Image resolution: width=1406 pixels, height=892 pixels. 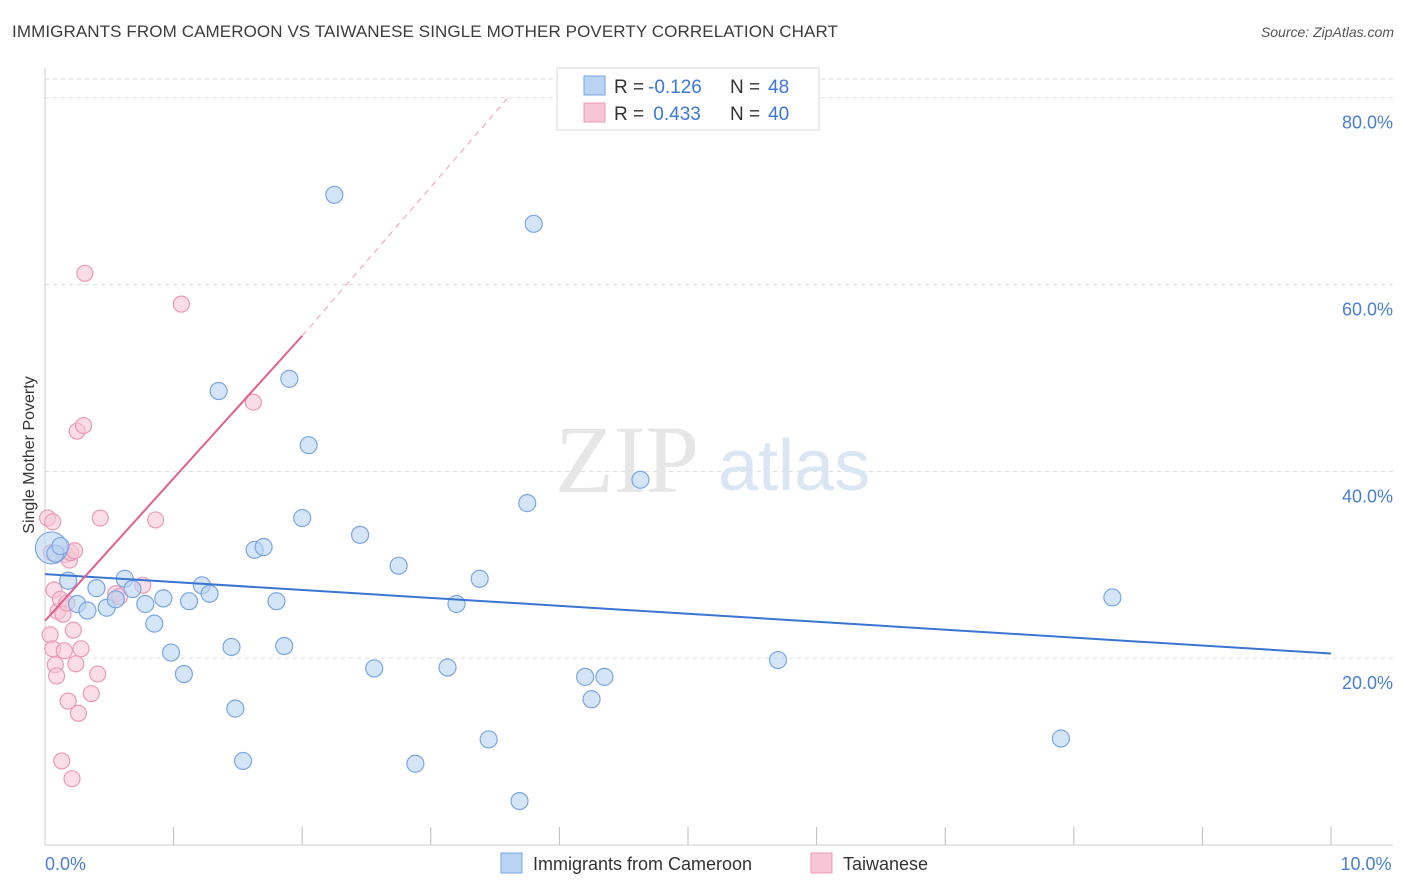 I want to click on x-tick-labels: 0.0% 10.0%, so click(x=718, y=864).